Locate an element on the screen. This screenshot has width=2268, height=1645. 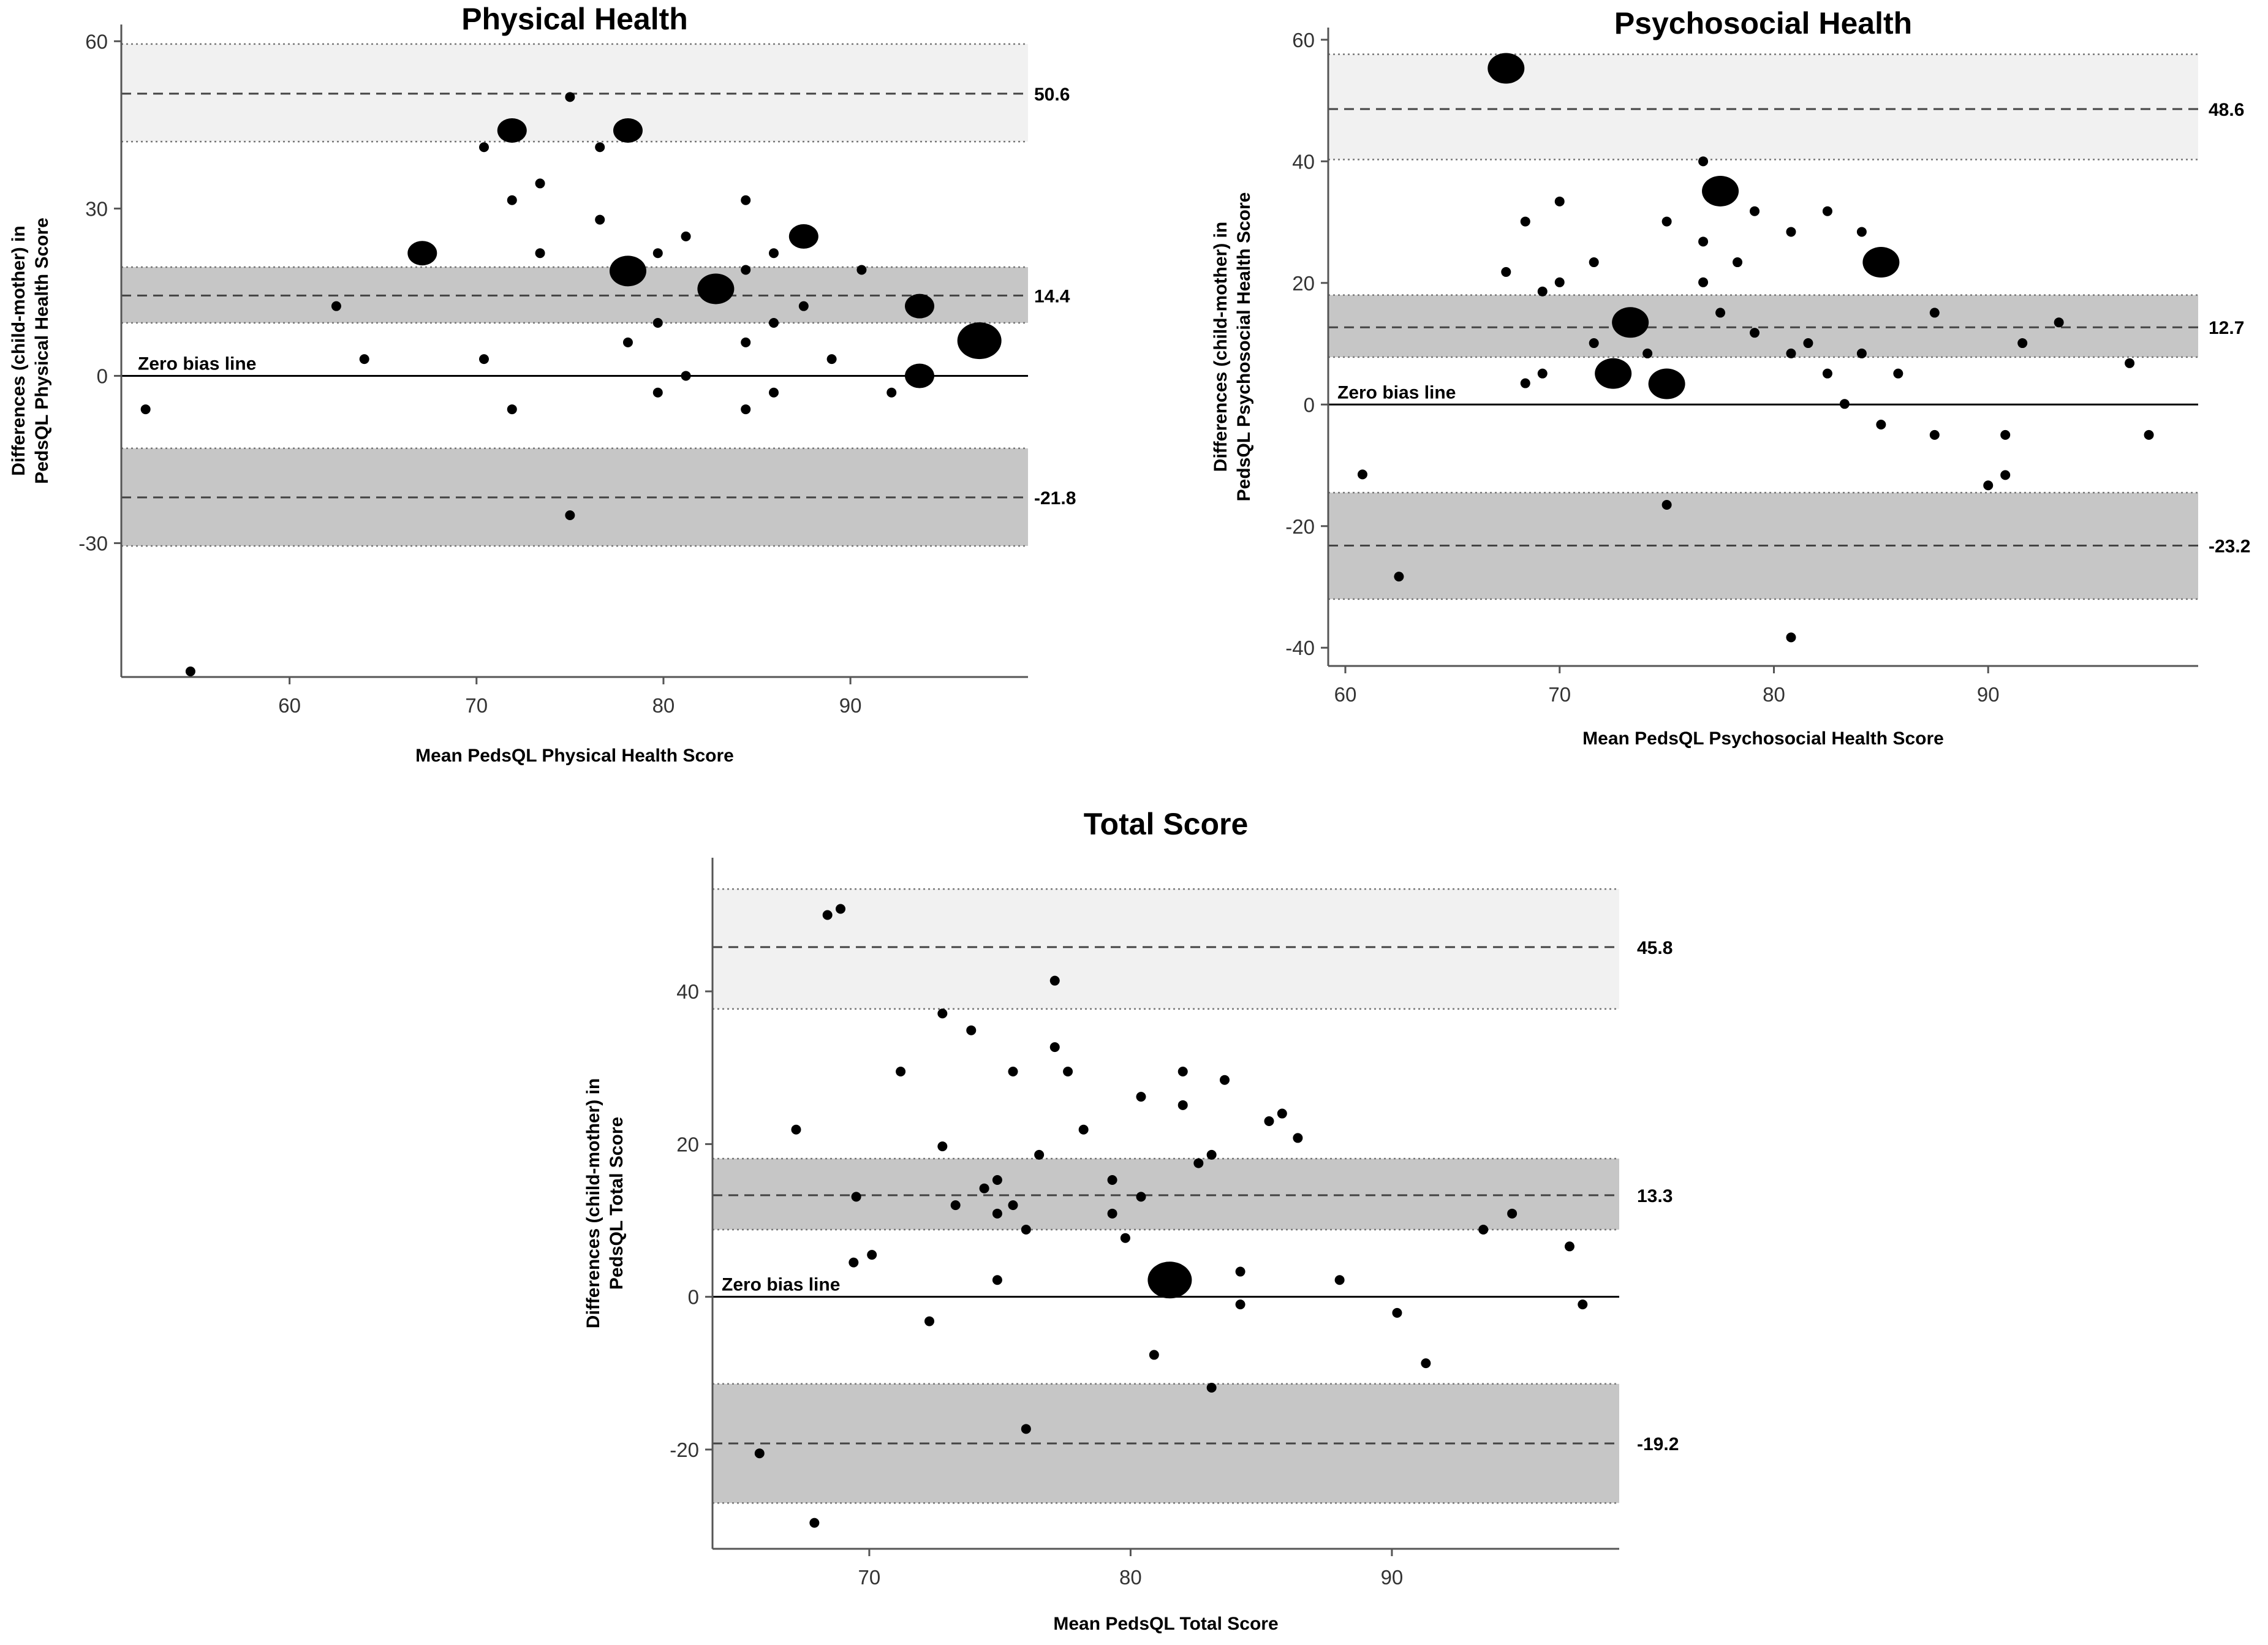
y-tick-label: -30 is located at coordinates (93, 543).